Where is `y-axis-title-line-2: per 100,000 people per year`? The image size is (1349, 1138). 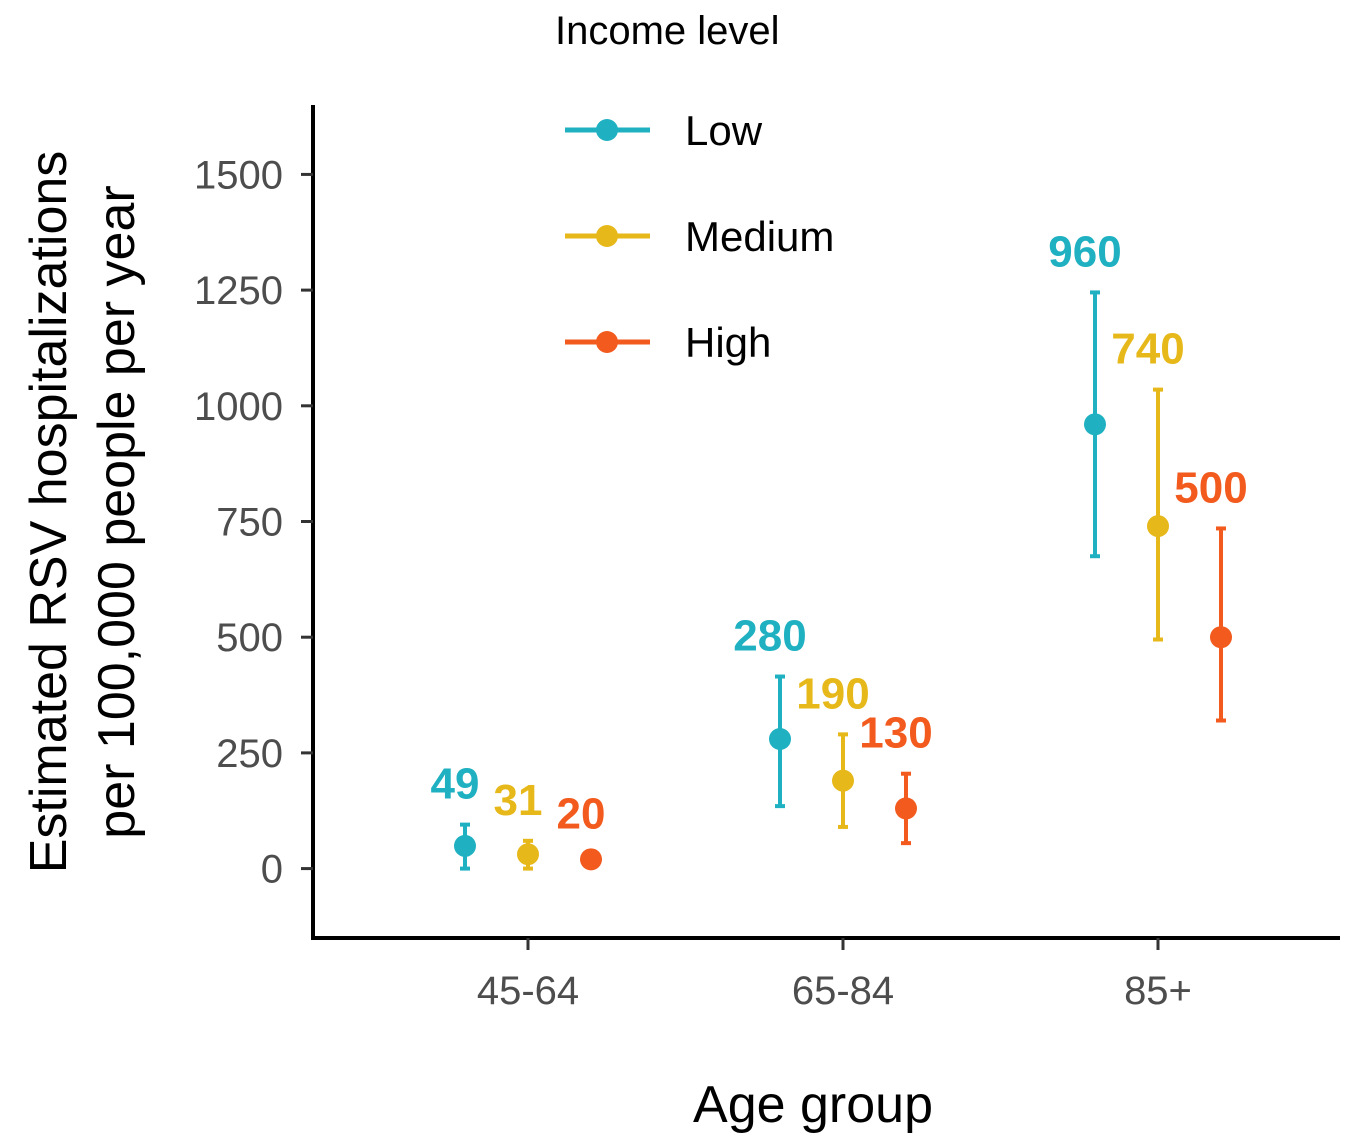
y-axis-title-line-2: per 100,000 people per year is located at coordinates (117, 511).